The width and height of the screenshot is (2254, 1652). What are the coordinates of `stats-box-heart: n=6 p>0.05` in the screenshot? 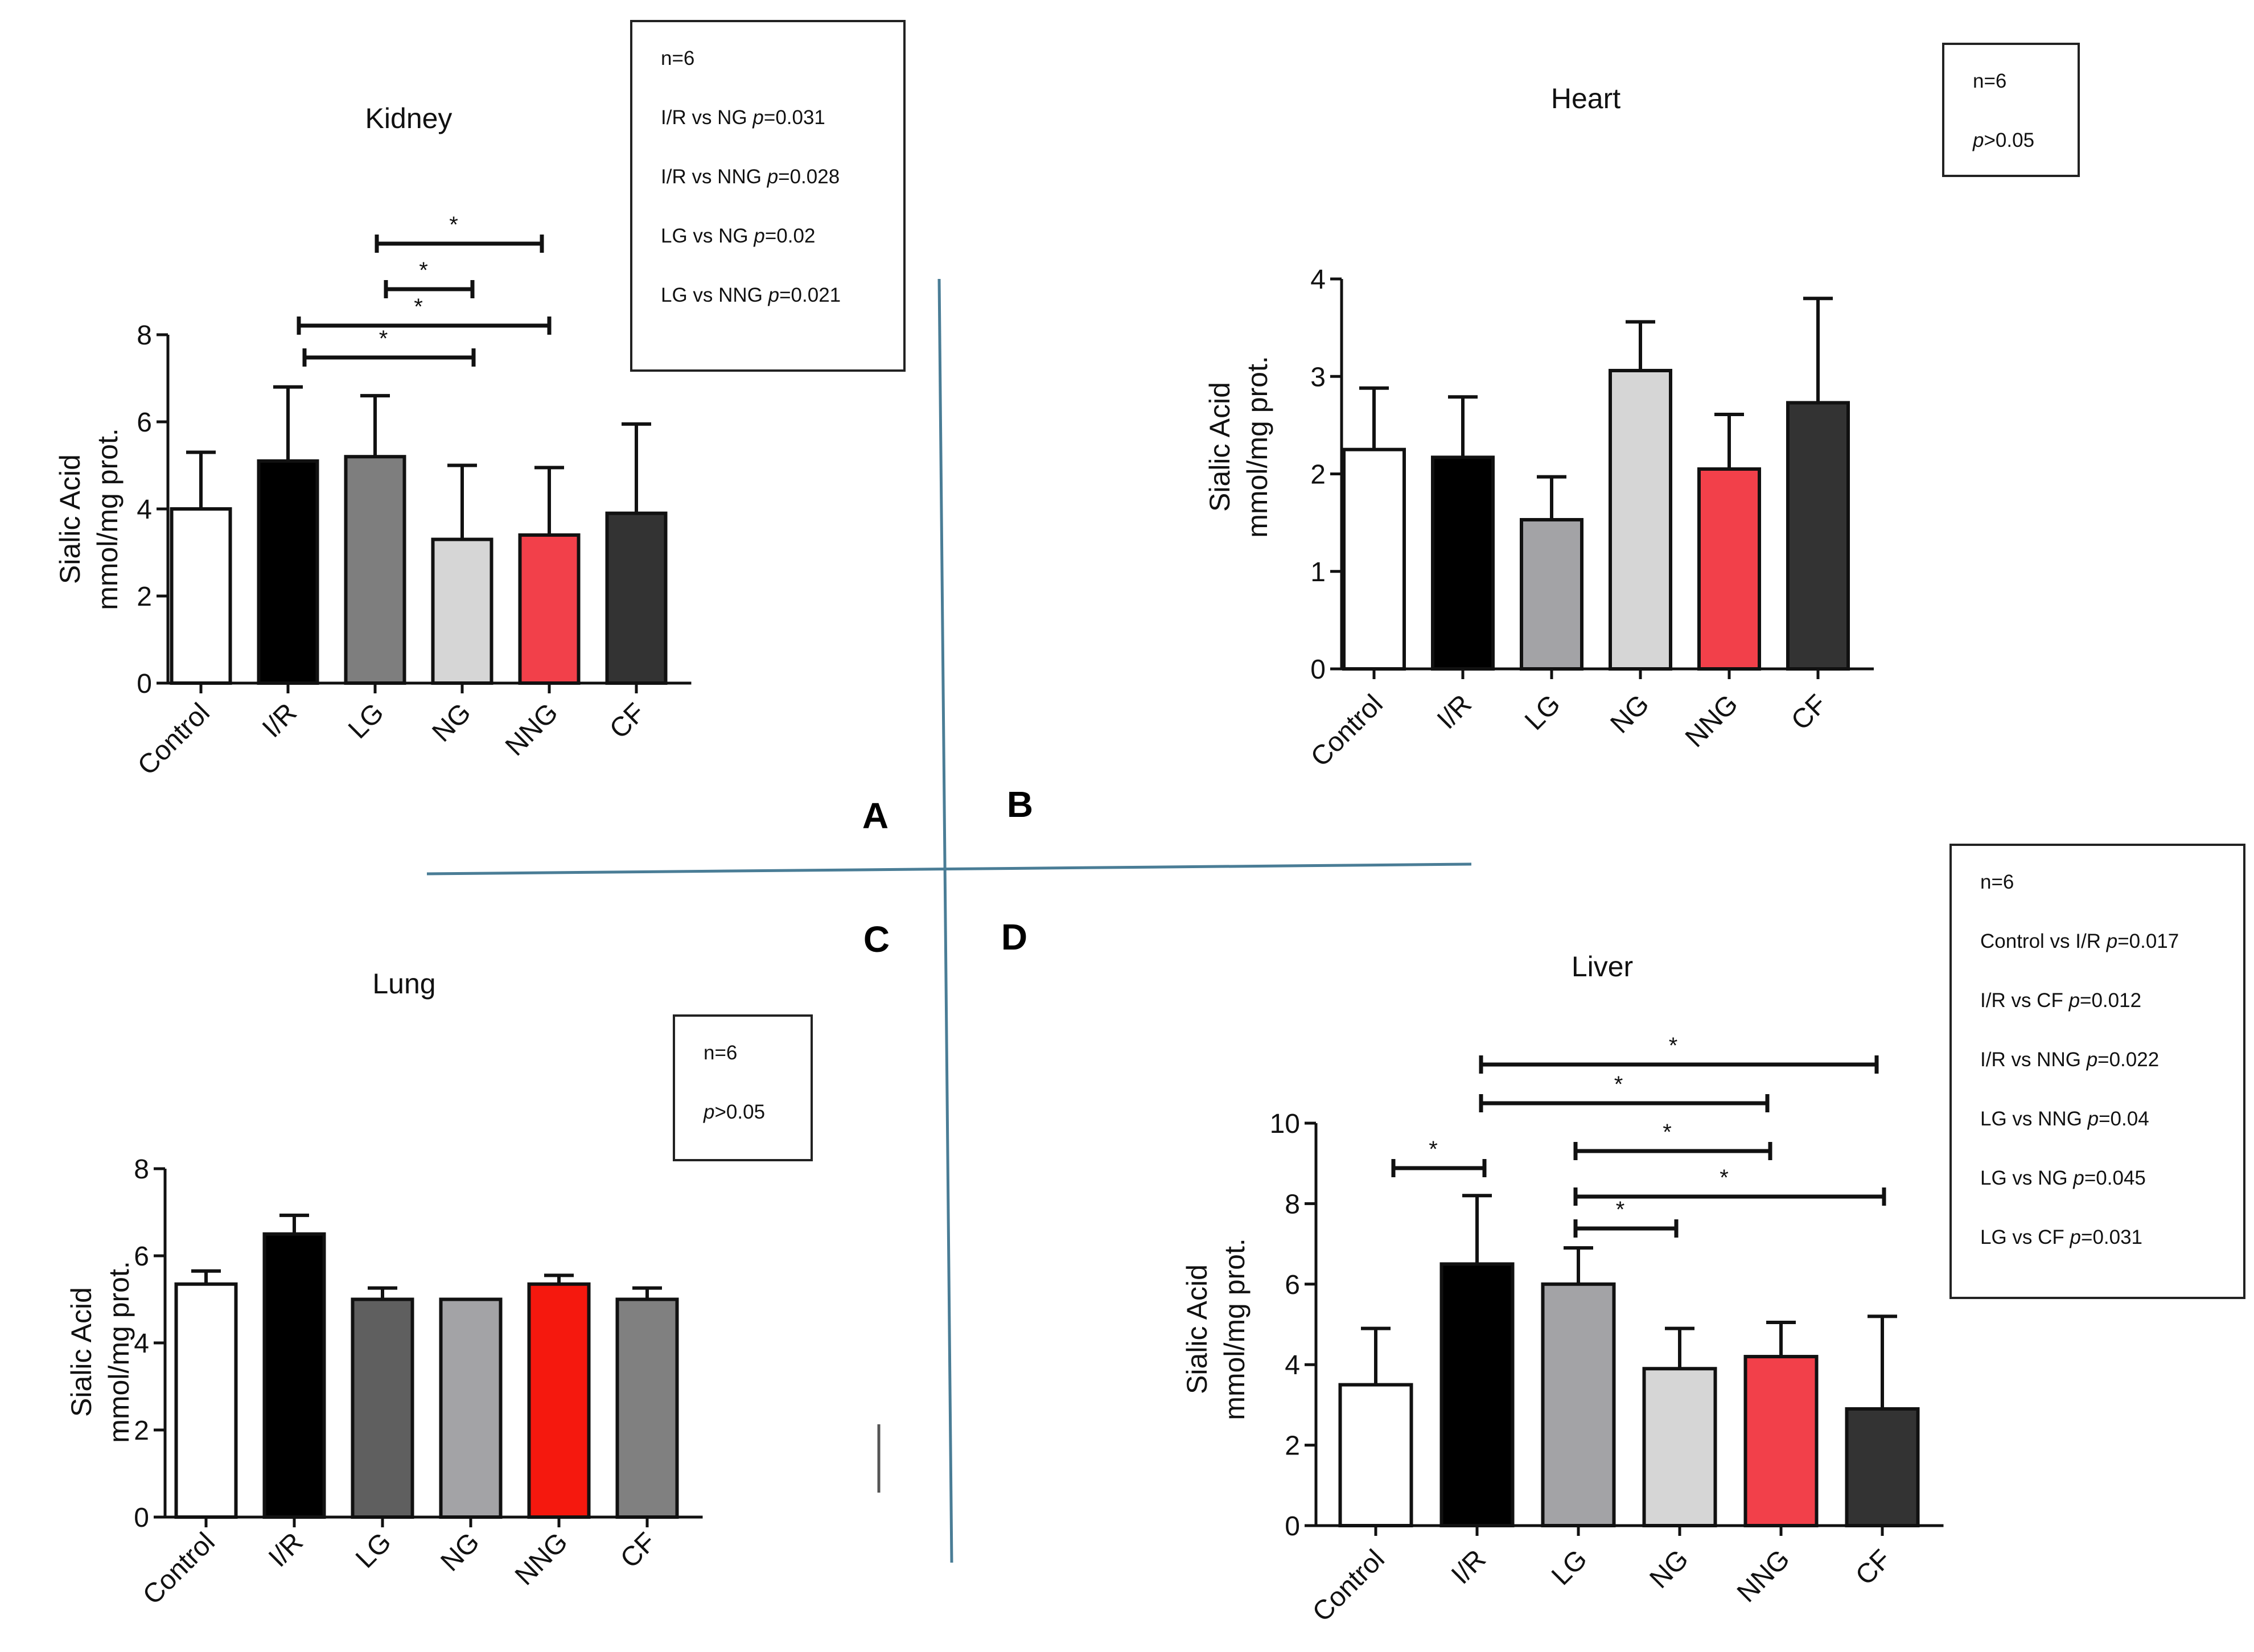 It's located at (2011, 110).